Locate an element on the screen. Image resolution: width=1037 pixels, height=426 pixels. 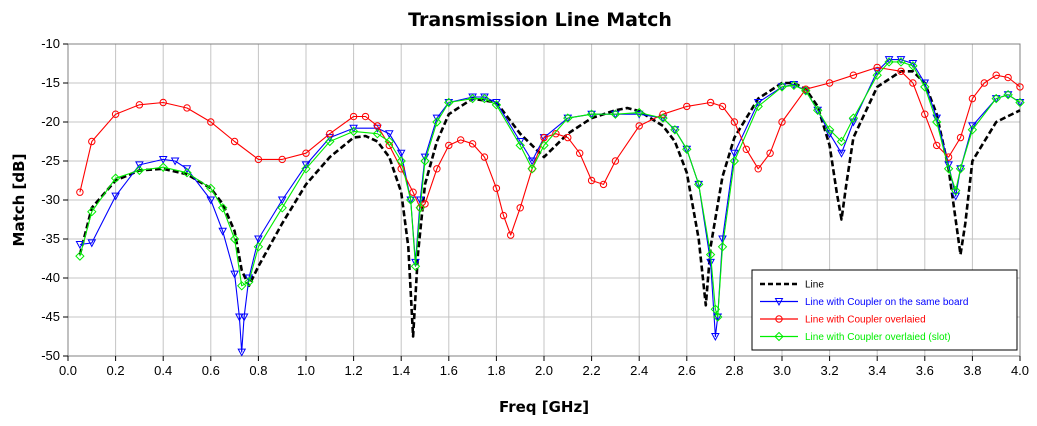
y-tick-label: -10 is located at coordinates (50, 43).